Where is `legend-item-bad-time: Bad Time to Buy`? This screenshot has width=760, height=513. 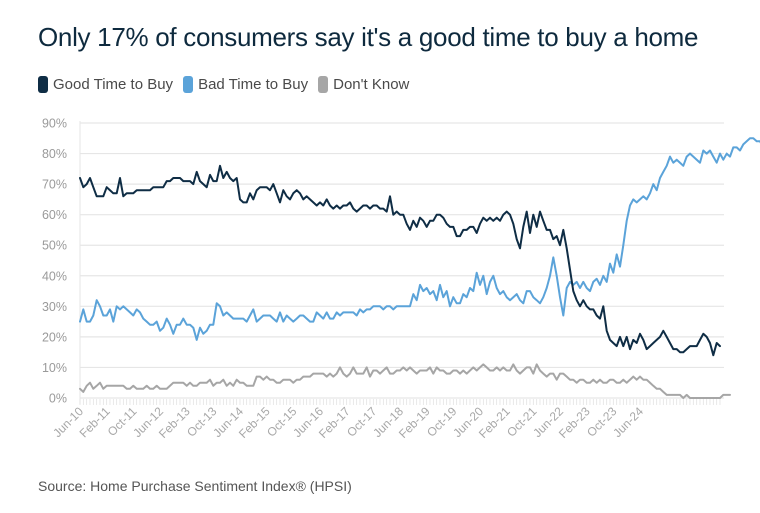 legend-item-bad-time: Bad Time to Buy is located at coordinates (245, 84).